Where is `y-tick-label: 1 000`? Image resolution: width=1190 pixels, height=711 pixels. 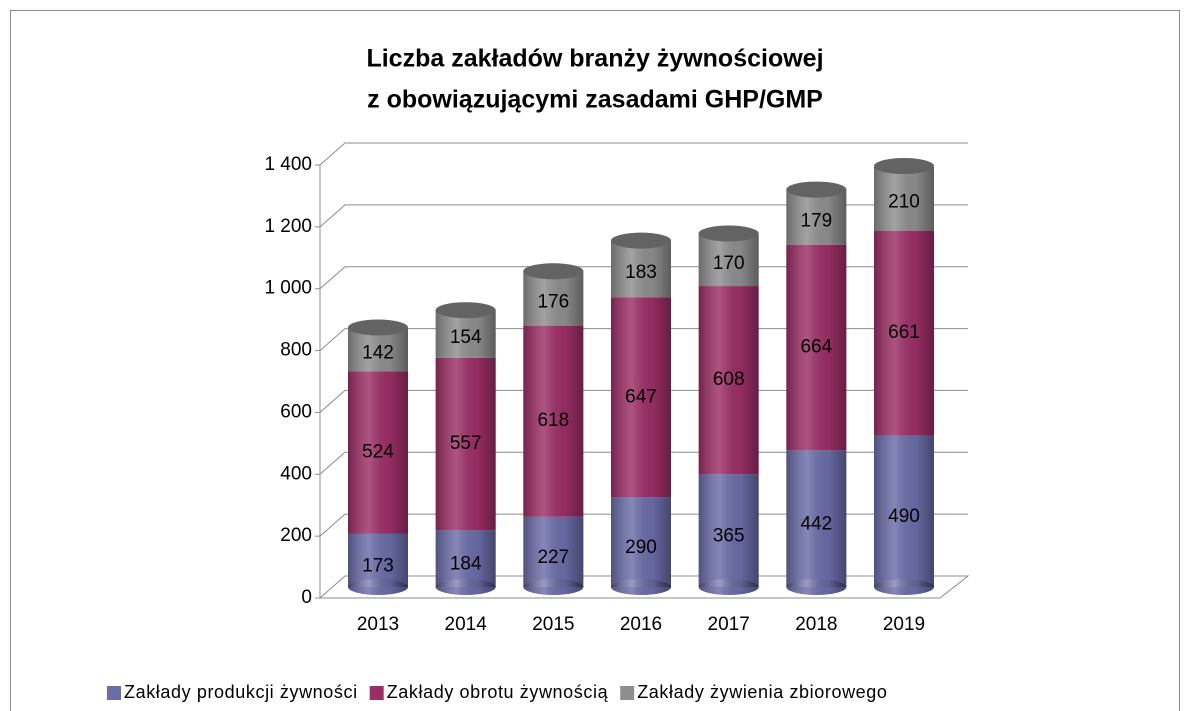
y-tick-label: 1 000 is located at coordinates (288, 288).